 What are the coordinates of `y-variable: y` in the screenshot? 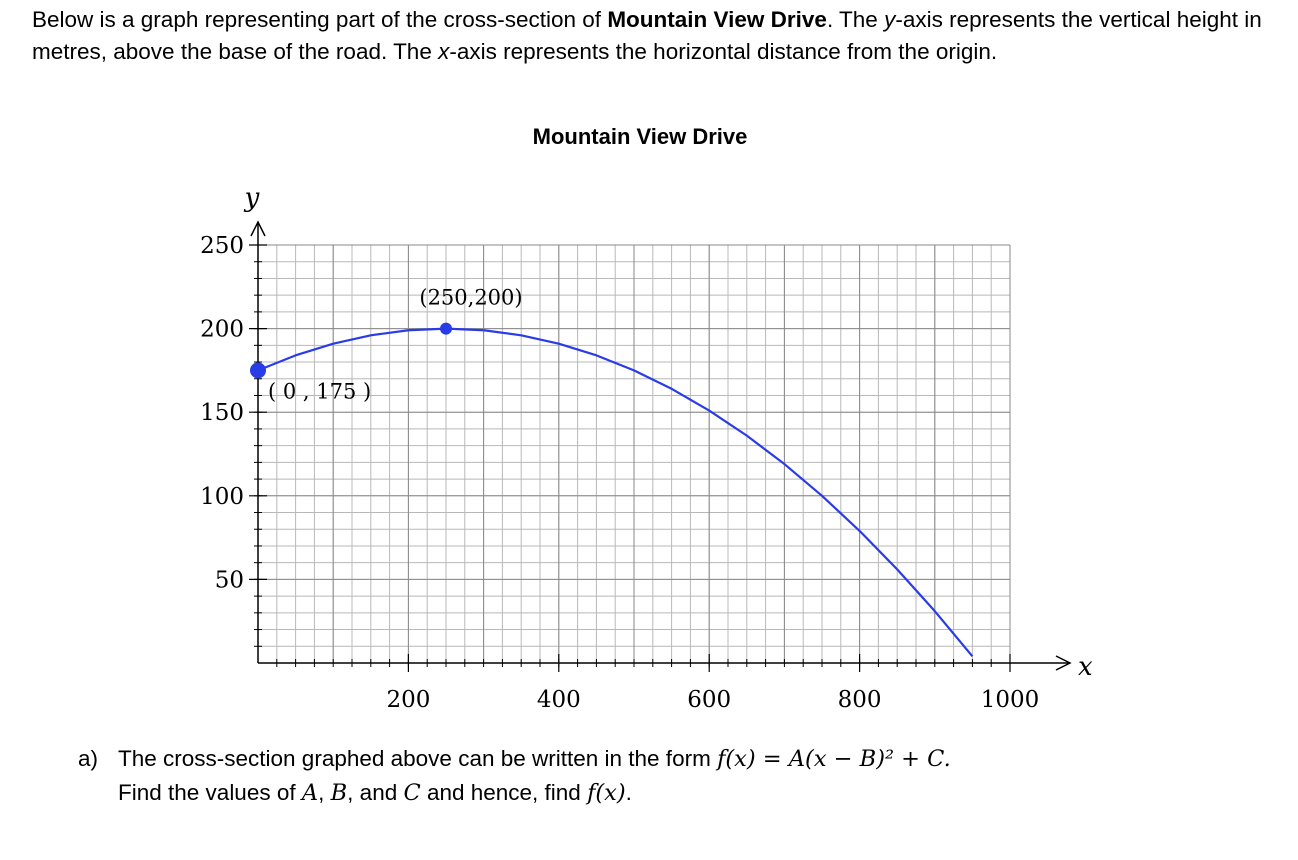 It's located at (890, 19).